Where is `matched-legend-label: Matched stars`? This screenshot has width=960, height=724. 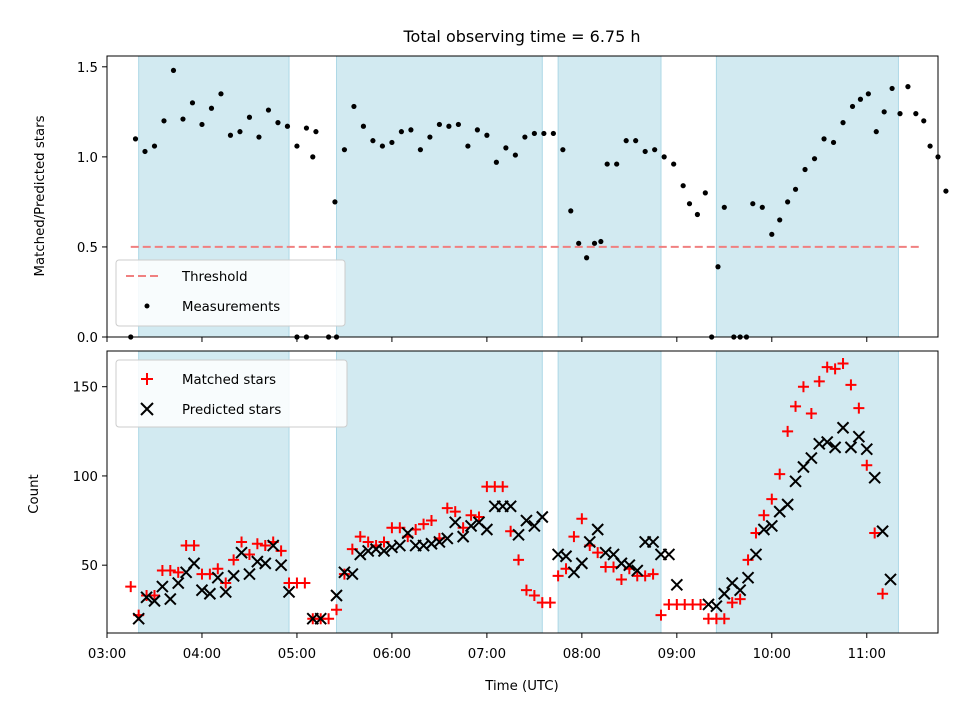
matched-legend-label: Matched stars is located at coordinates (229, 380).